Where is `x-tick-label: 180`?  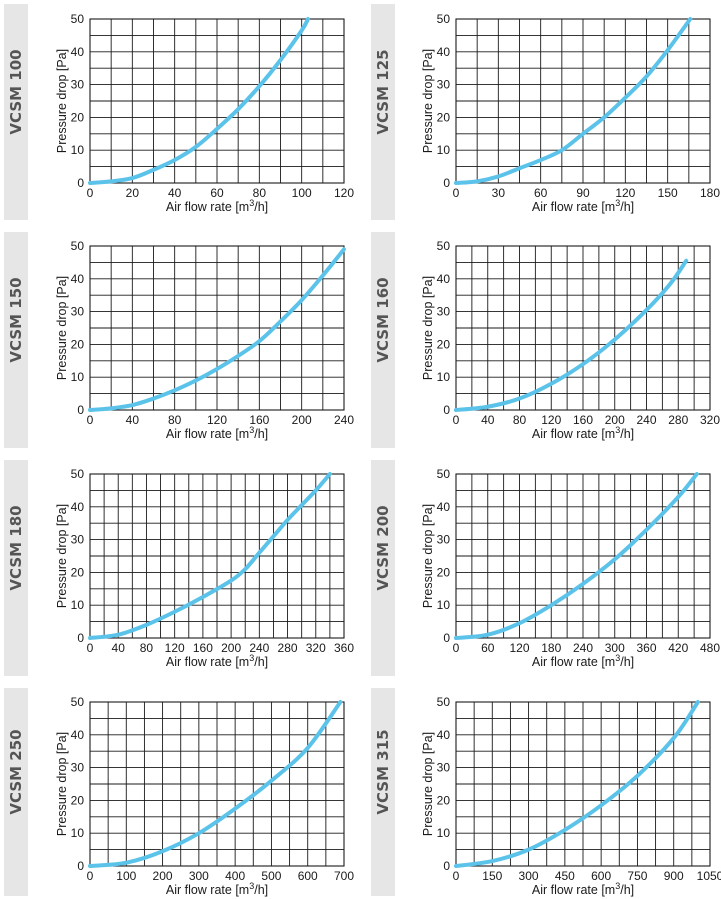 x-tick-label: 180 is located at coordinates (710, 193).